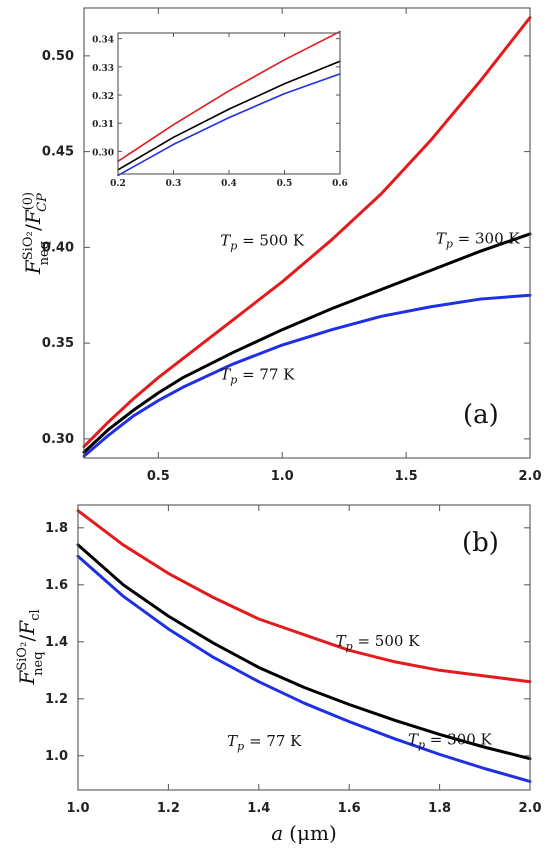 This screenshot has height=855, width=550. Describe the element at coordinates (450, 740) in the screenshot. I see `panel-b-series-label: Tp = 300 K` at that location.